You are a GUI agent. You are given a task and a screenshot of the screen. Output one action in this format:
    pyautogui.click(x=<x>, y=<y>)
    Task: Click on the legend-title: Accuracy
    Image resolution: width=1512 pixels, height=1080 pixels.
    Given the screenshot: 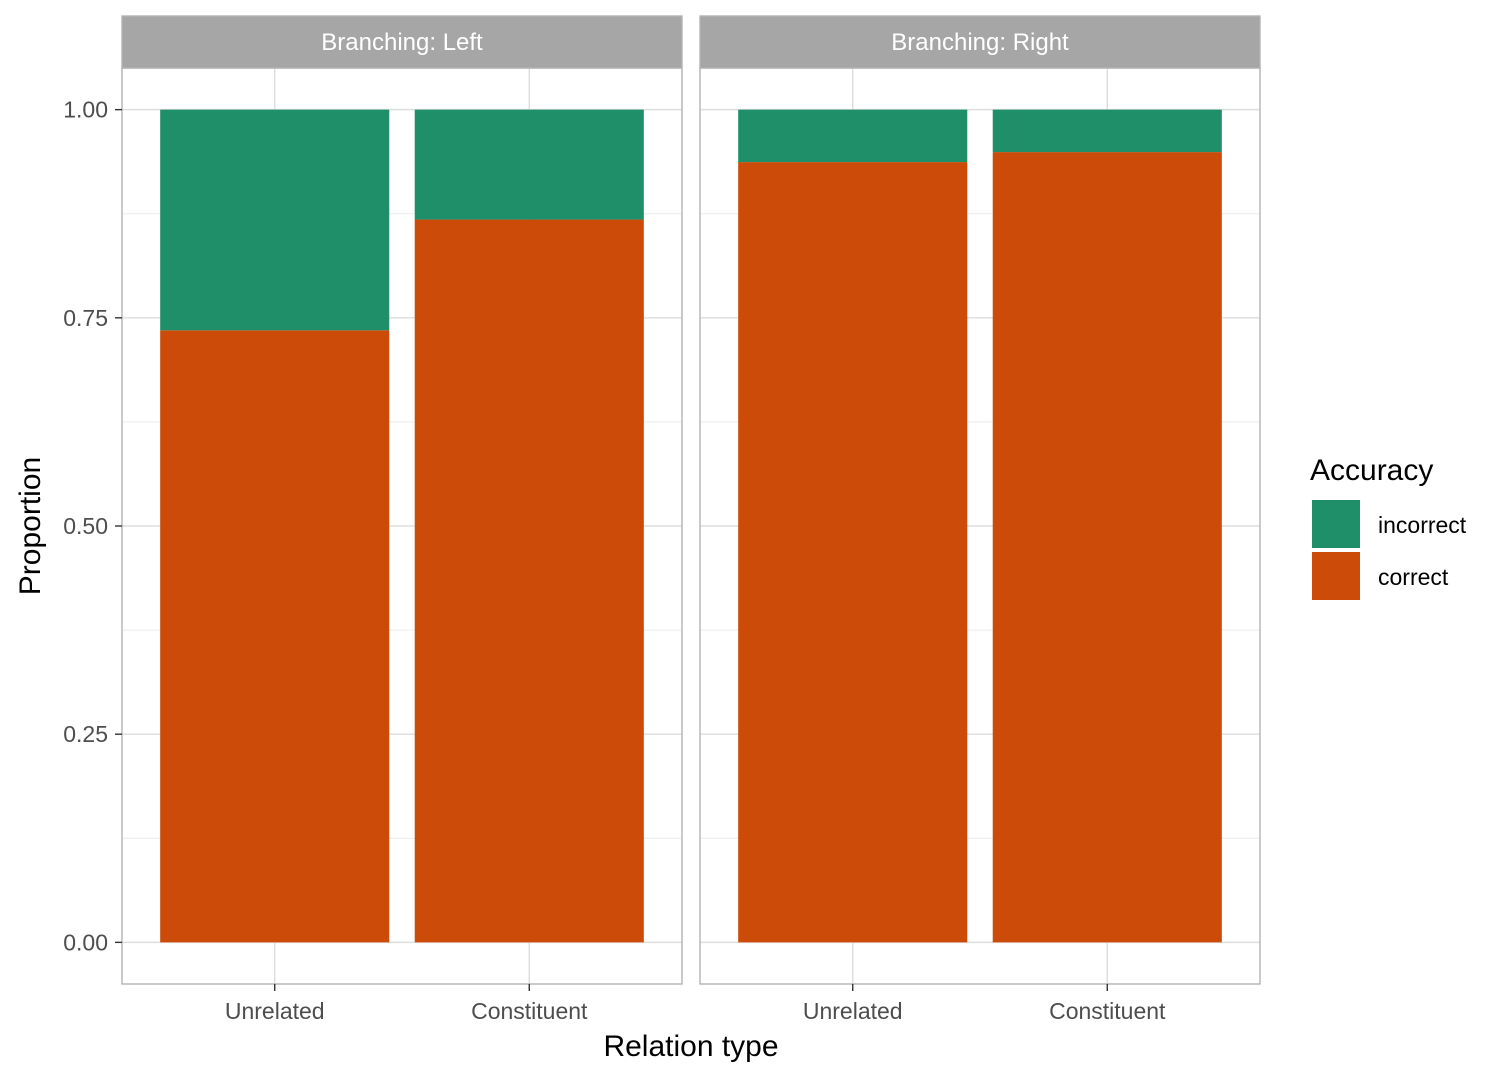 What is the action you would take?
    pyautogui.click(x=1371, y=470)
    